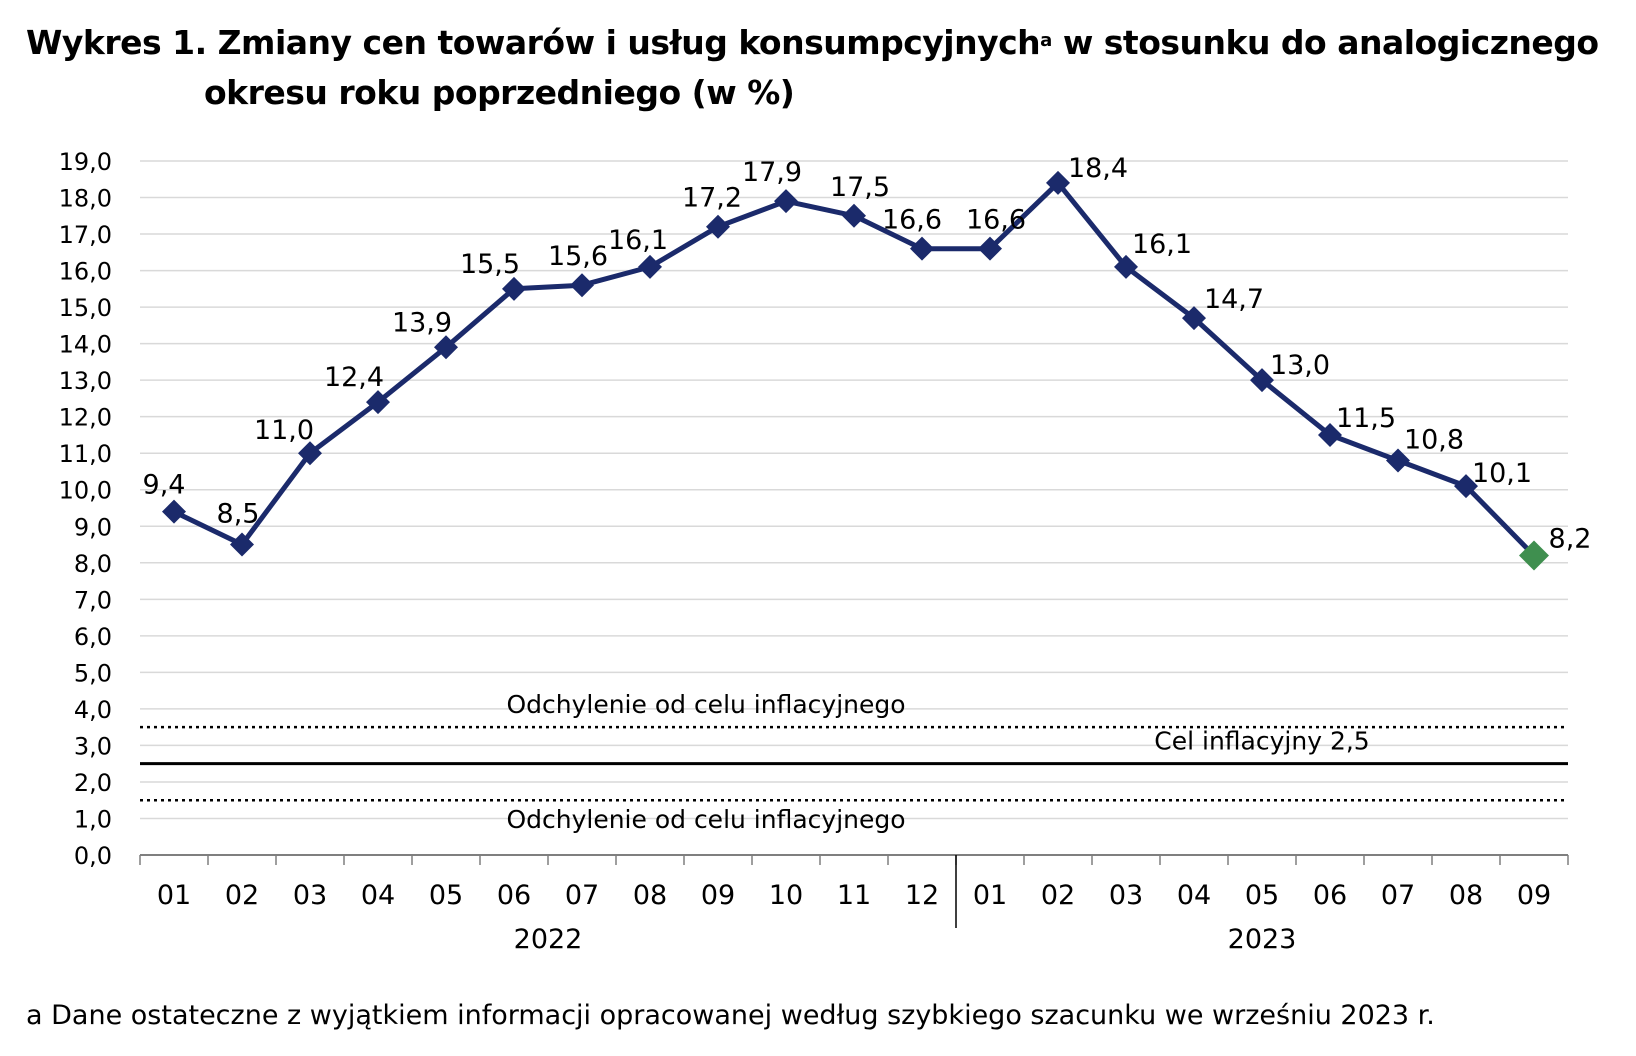  Describe the element at coordinates (772, 172) in the screenshot. I see `data-label: 17,9` at that location.